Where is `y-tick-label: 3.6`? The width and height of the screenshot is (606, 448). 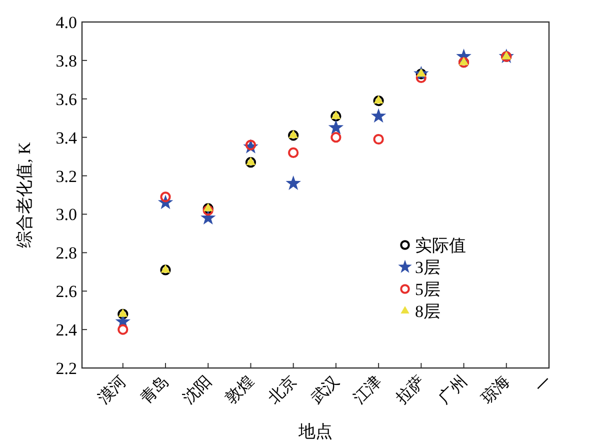 y-tick-label: 3.6 is located at coordinates (66, 99).